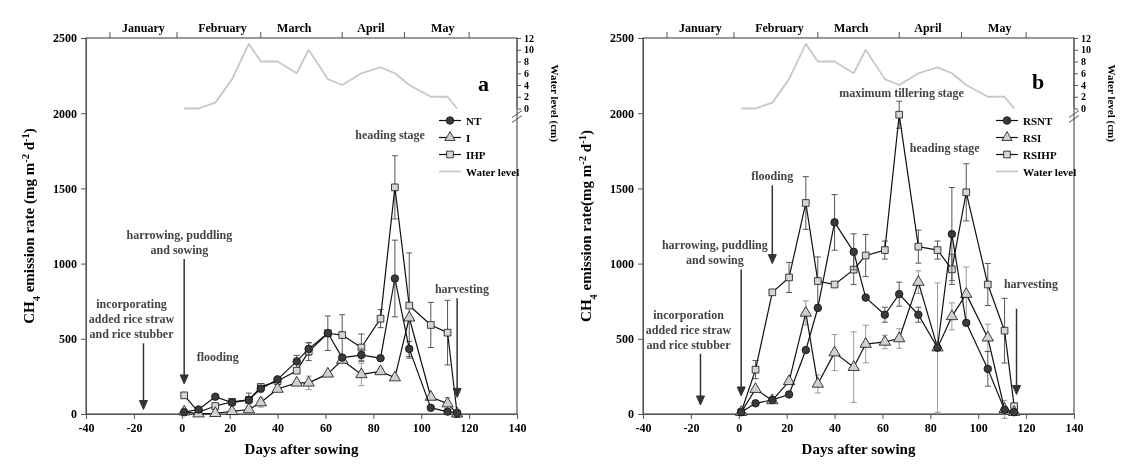 Image resolution: width=1131 pixels, height=470 pixels. Describe the element at coordinates (474, 120) in the screenshot. I see `legend-label: NT` at that location.